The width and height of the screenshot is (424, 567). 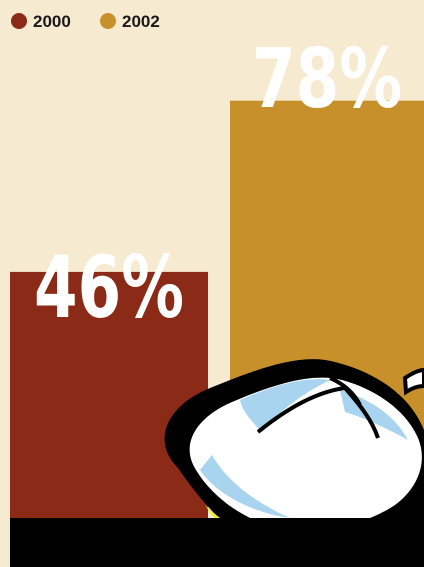 I want to click on legend-swatch-2000, so click(x=19, y=21).